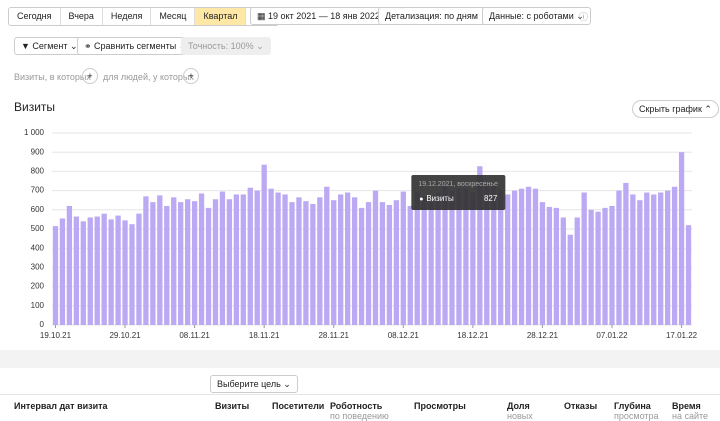 The width and height of the screenshot is (720, 421). Describe the element at coordinates (232, 406) in the screenshot. I see `column-header: Визиты` at that location.